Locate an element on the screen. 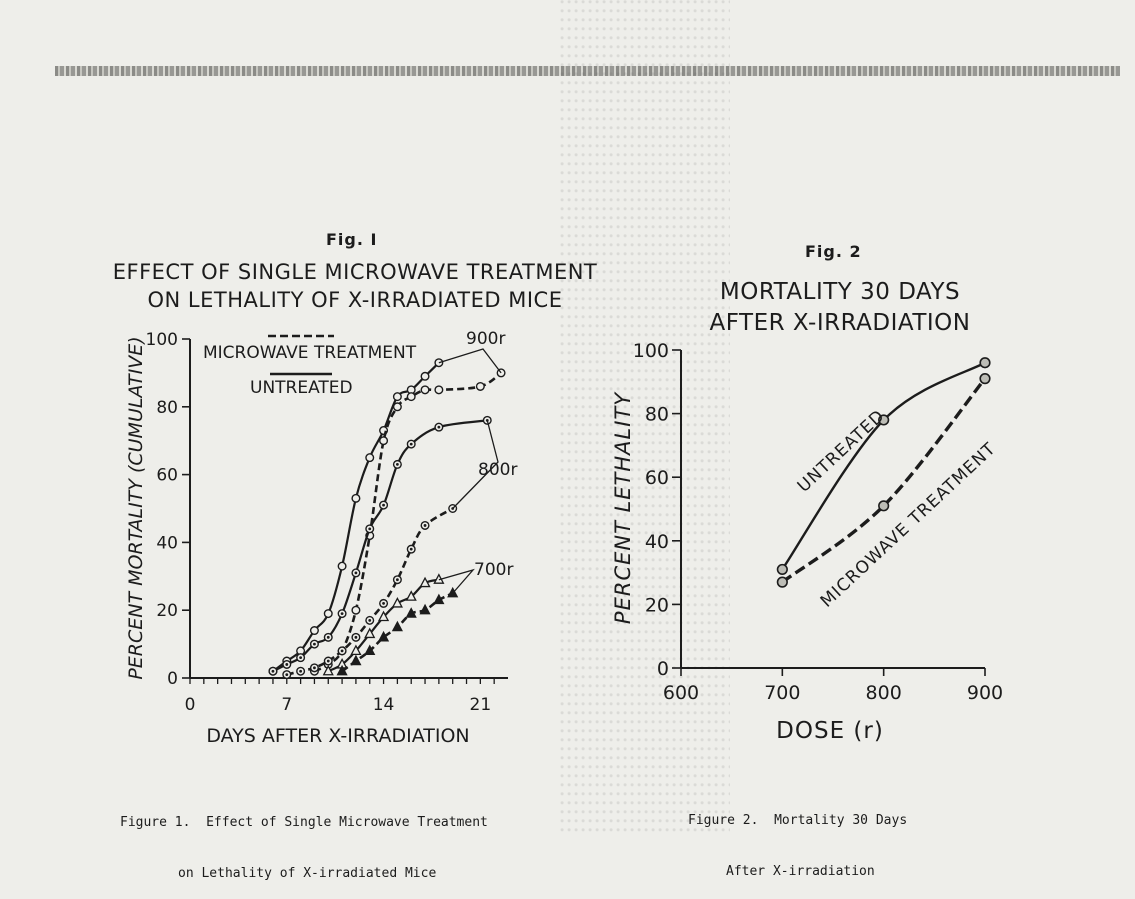  fig2-x-tick-label: 600 is located at coordinates (681, 693).